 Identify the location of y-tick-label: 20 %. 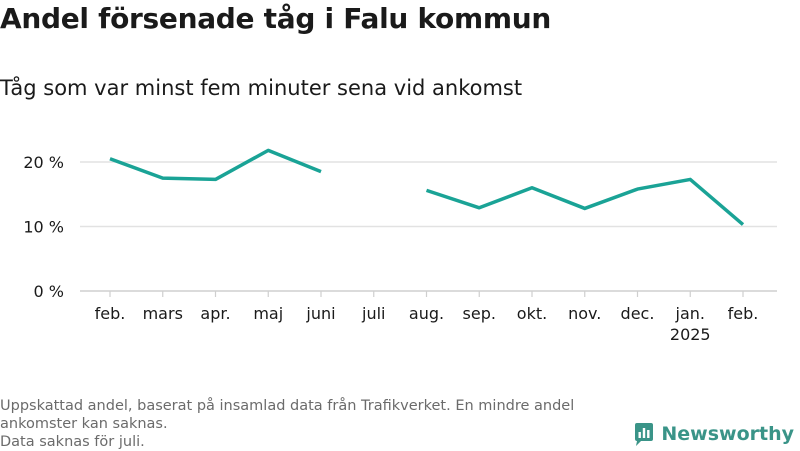
(43, 162).